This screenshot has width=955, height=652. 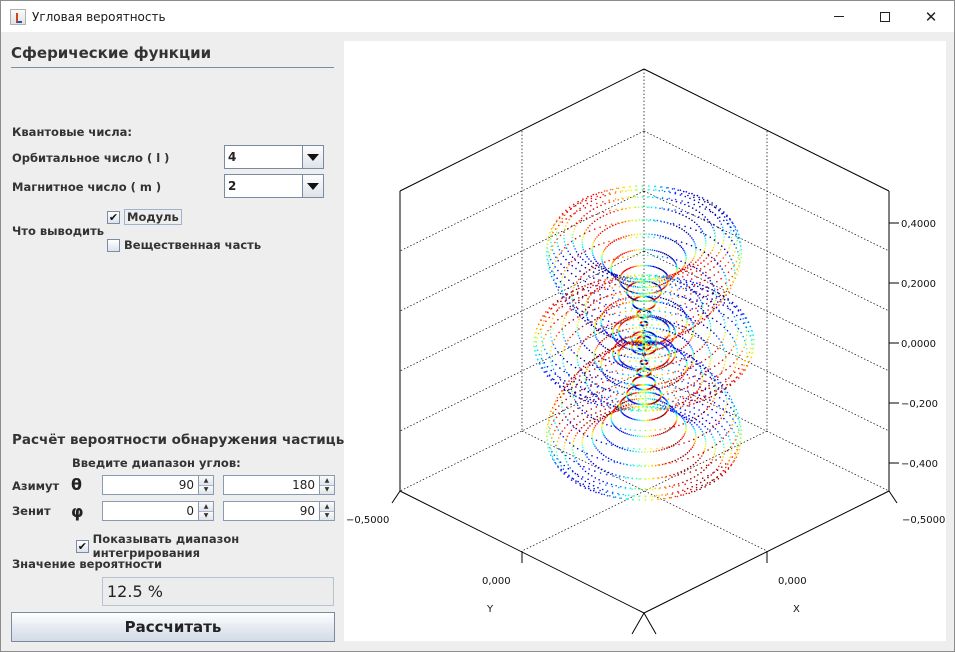 I want to click on magnetic-number-select: 2, so click(x=274, y=186).